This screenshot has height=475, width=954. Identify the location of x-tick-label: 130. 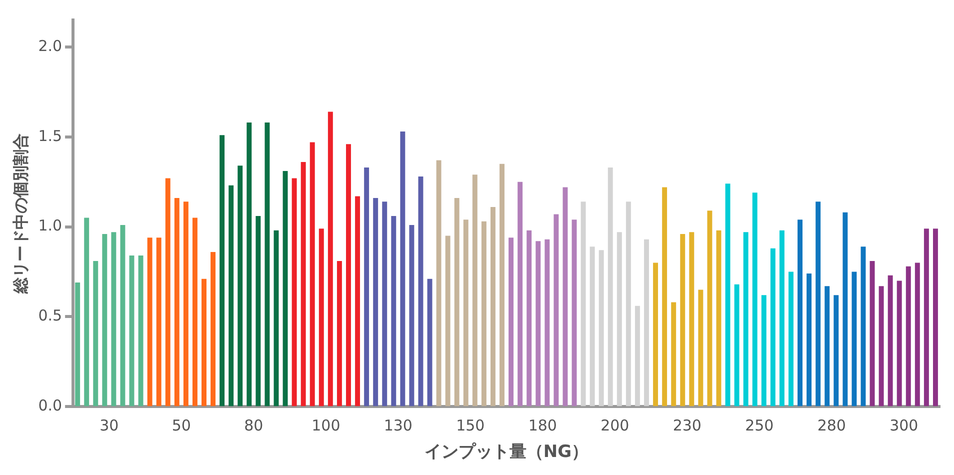
(398, 425).